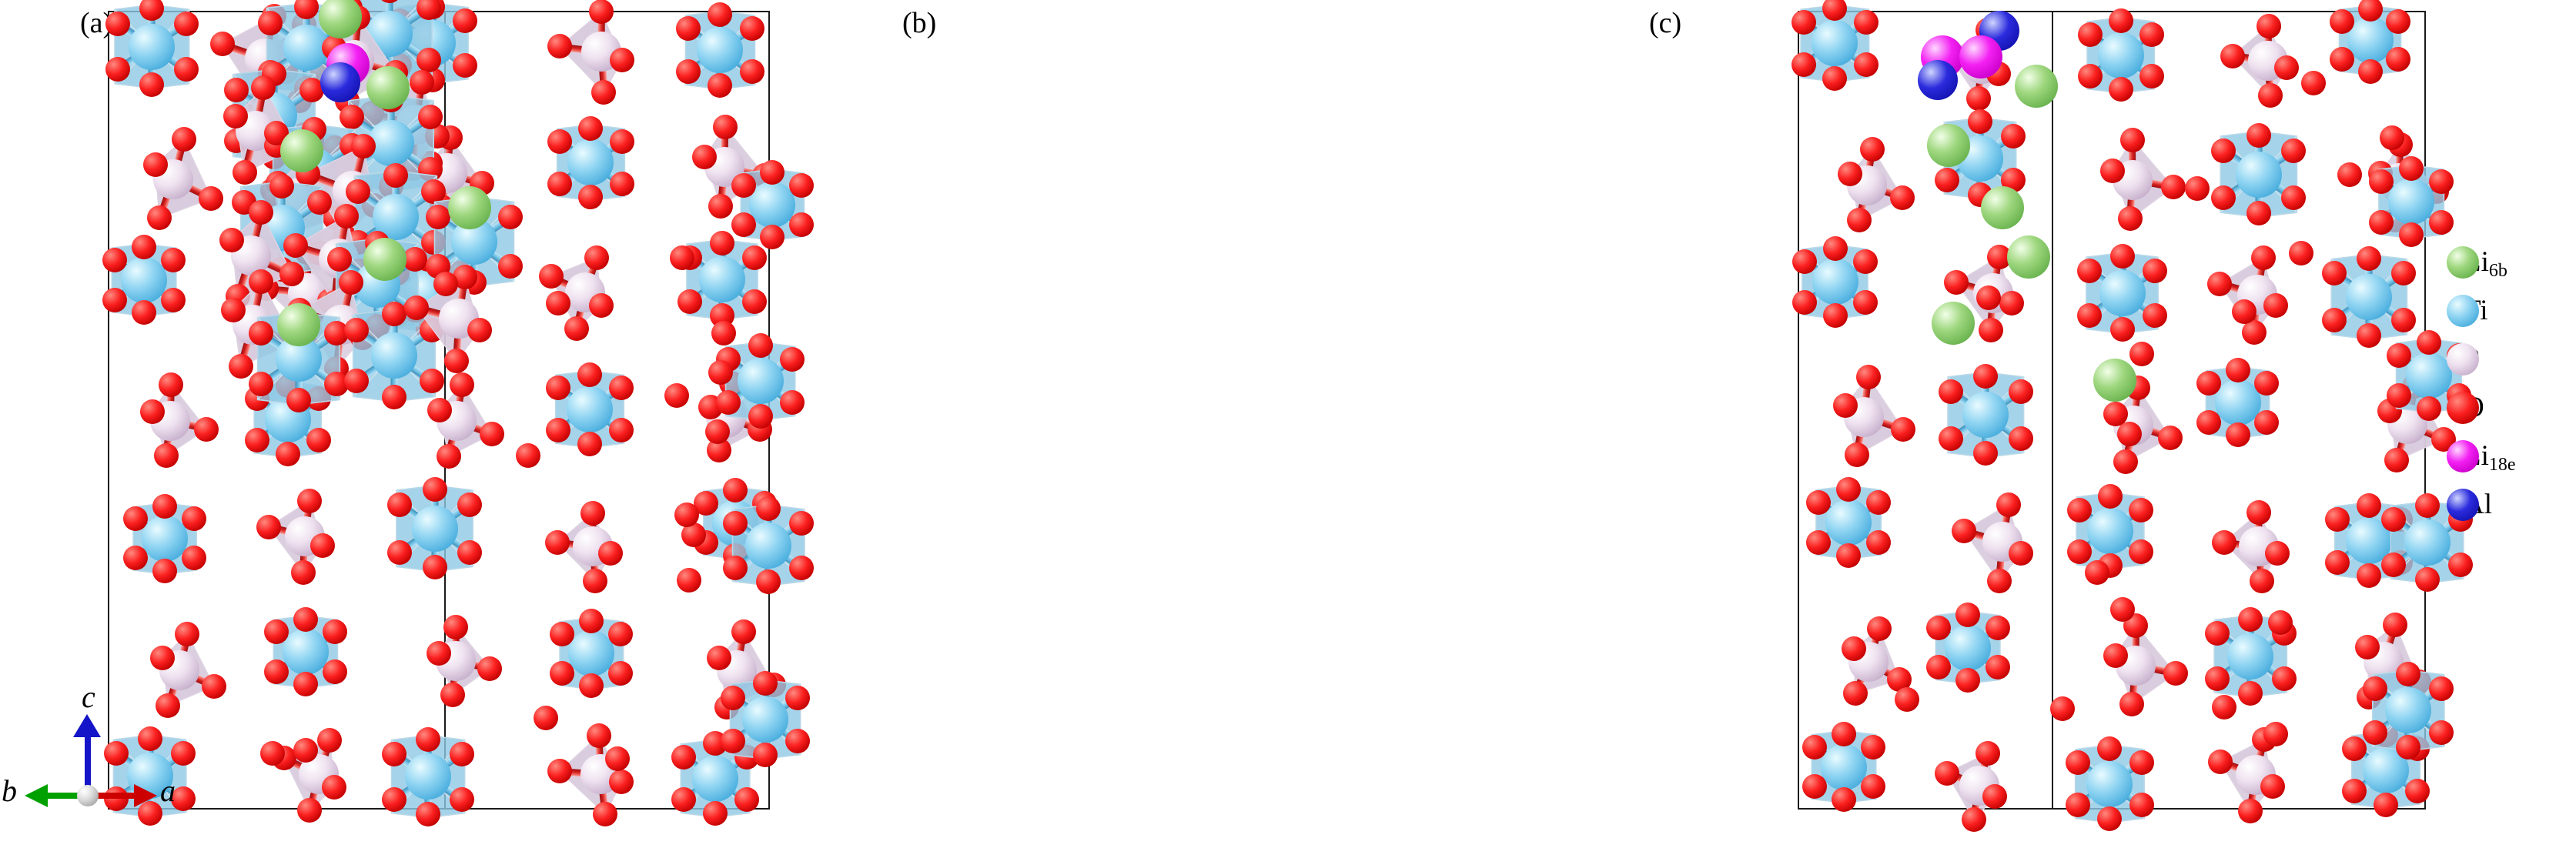  What do you see at coordinates (2466, 407) in the screenshot?
I see `legend-item-O: O` at bounding box center [2466, 407].